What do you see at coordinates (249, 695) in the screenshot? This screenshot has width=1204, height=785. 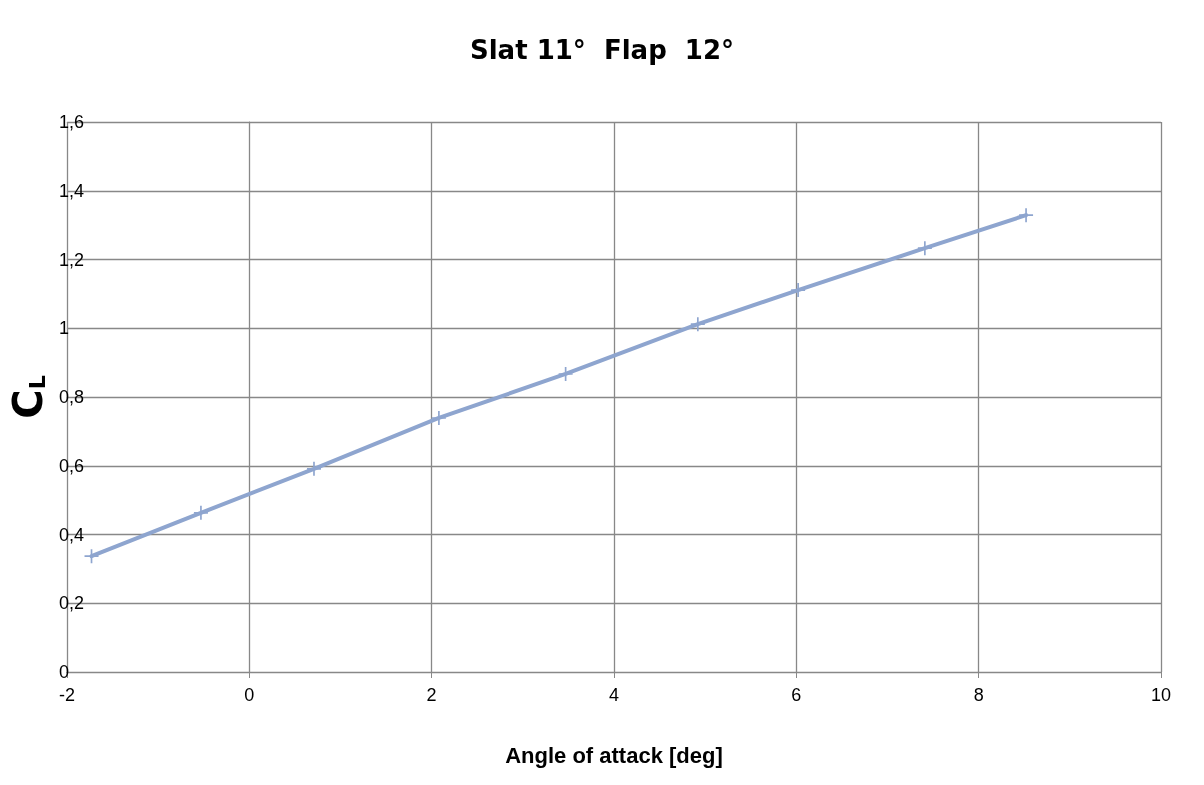 I see `x-tick-label: 0` at bounding box center [249, 695].